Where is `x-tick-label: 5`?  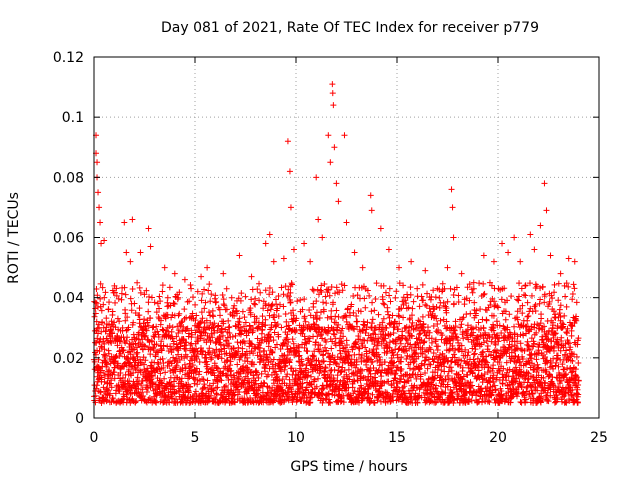
x-tick-label: 5 is located at coordinates (195, 438).